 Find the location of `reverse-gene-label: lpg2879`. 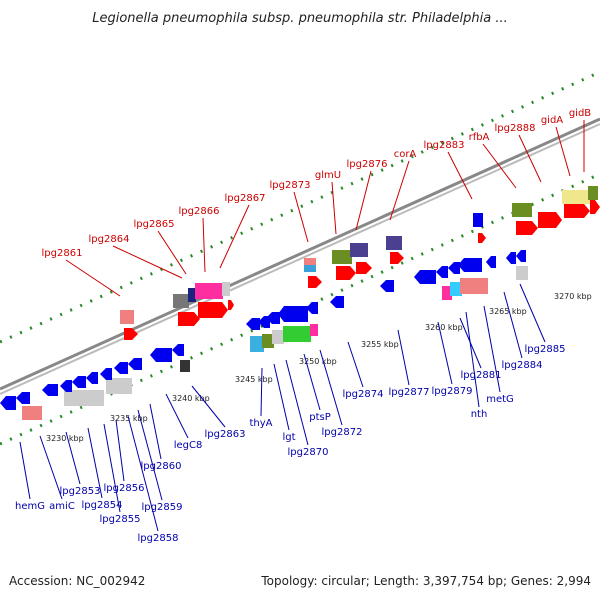

reverse-gene-label: lpg2879 is located at coordinates (452, 391).